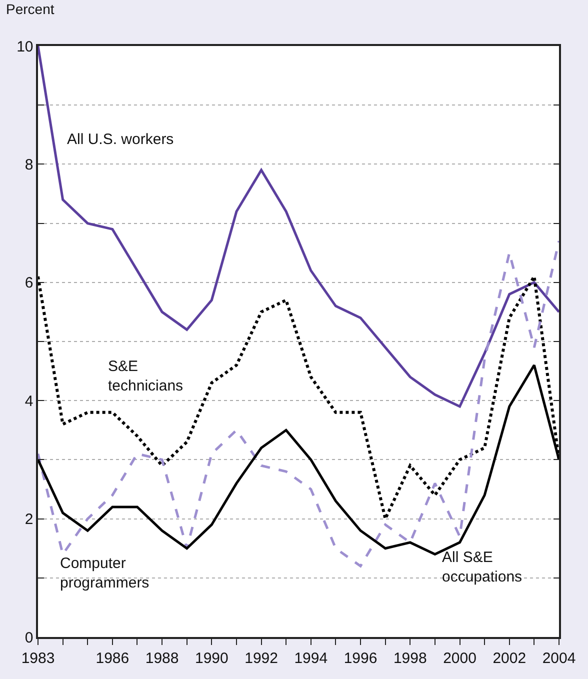  I want to click on x-tick-label: 2002, so click(509, 658).